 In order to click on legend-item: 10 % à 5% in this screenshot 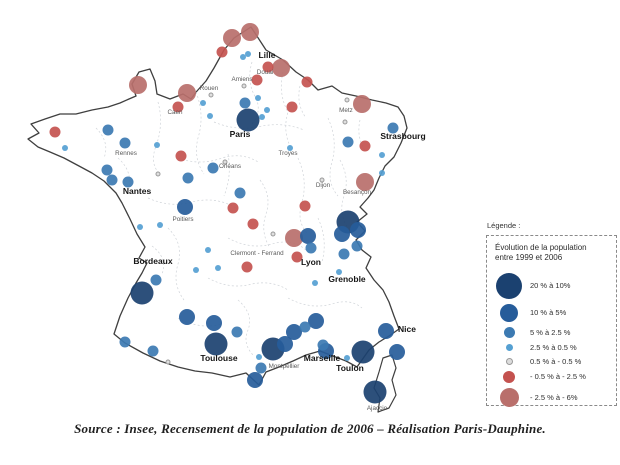, I will do `click(552, 312)`.